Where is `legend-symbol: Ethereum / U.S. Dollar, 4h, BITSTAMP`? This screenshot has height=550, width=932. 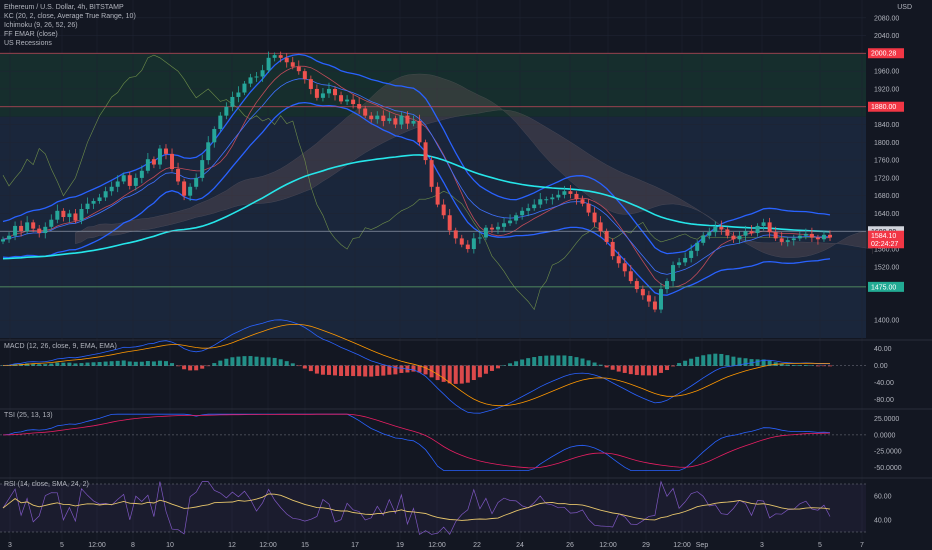
legend-symbol: Ethereum / U.S. Dollar, 4h, BITSTAMP is located at coordinates (64, 7).